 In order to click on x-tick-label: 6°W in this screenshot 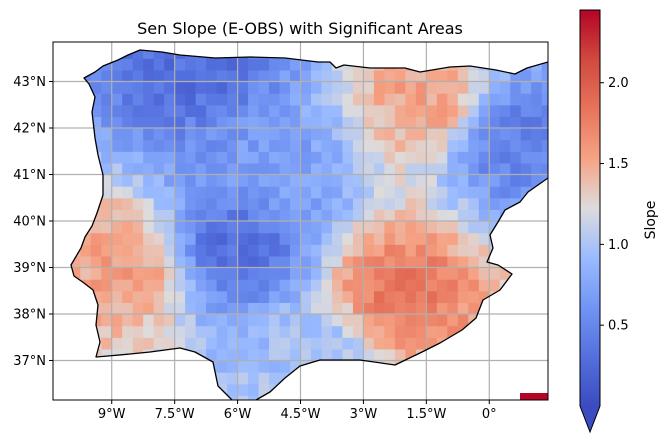, I will do `click(238, 414)`.